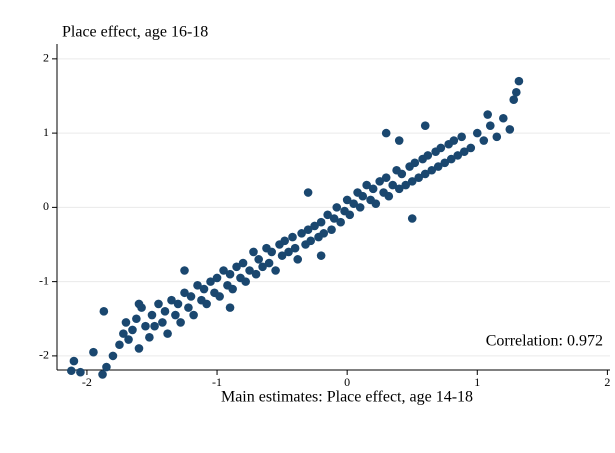  What do you see at coordinates (135, 32) in the screenshot?
I see `chart-title: Place effect, age 16-18` at bounding box center [135, 32].